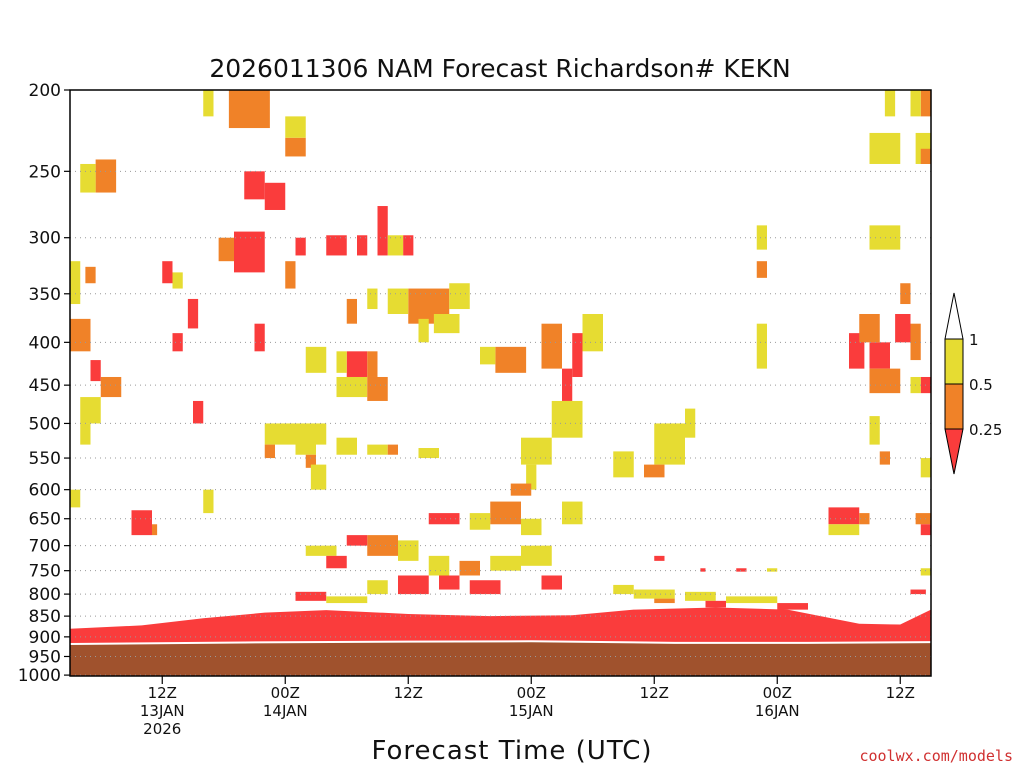 The image size is (1024, 768). Describe the element at coordinates (45, 638) in the screenshot. I see `y-tick-label-900: 900` at that location.